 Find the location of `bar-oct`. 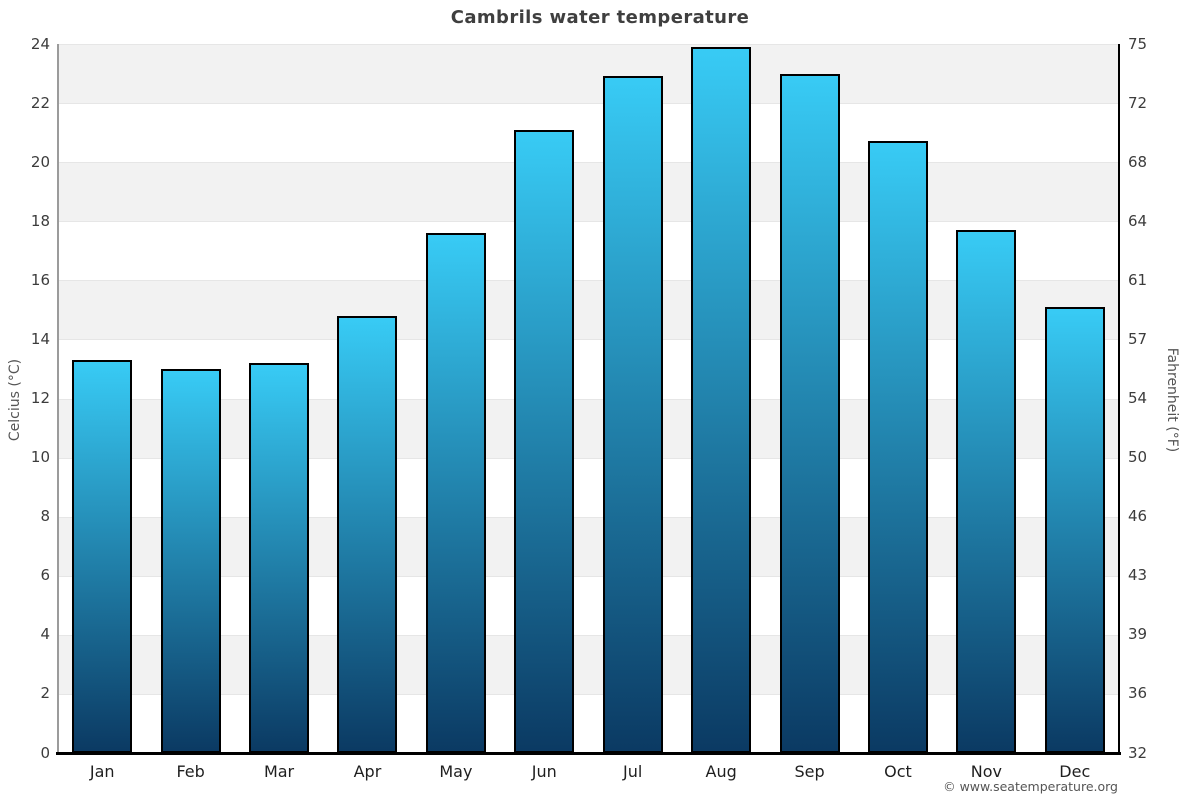

bar-oct is located at coordinates (897, 447).